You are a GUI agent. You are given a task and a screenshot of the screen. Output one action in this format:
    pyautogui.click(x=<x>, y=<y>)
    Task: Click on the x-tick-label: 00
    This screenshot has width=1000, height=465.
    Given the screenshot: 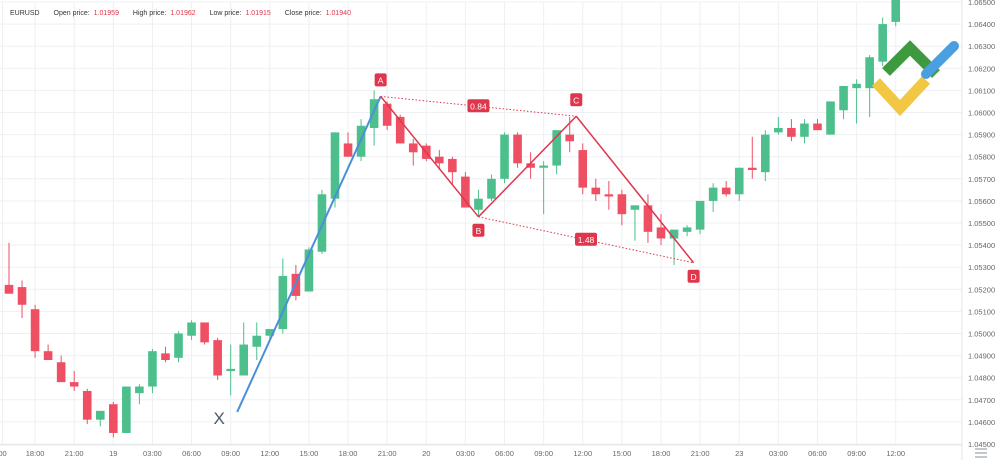 What is the action you would take?
    pyautogui.click(x=3, y=453)
    